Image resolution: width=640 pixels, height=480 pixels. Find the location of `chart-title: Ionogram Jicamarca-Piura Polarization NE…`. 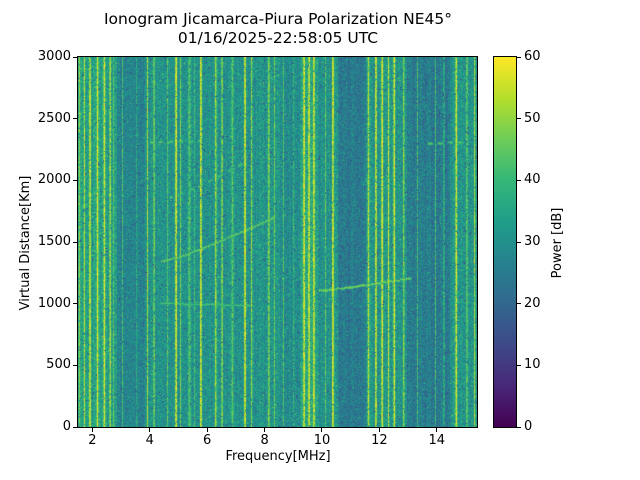

chart-title: Ionogram Jicamarca-Piura Polarization NE… is located at coordinates (278, 19).